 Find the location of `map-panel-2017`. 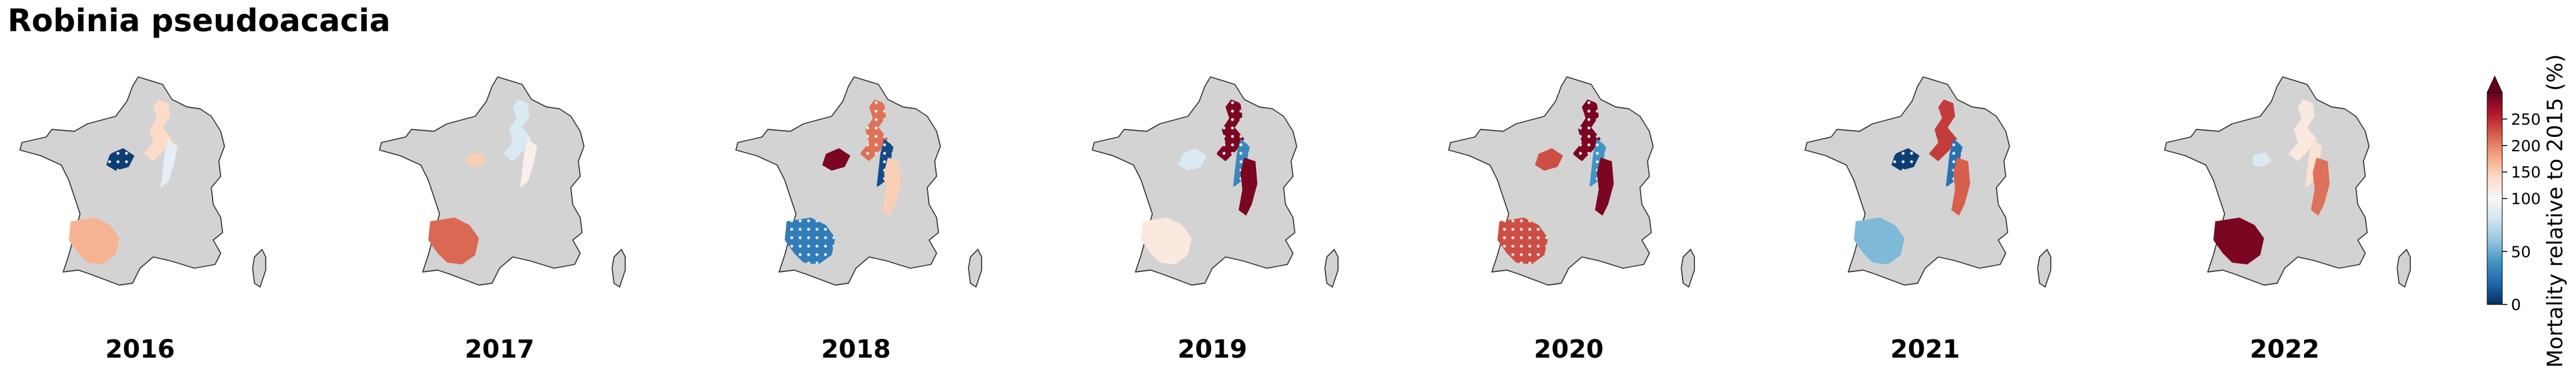

map-panel-2017 is located at coordinates (502, 182).